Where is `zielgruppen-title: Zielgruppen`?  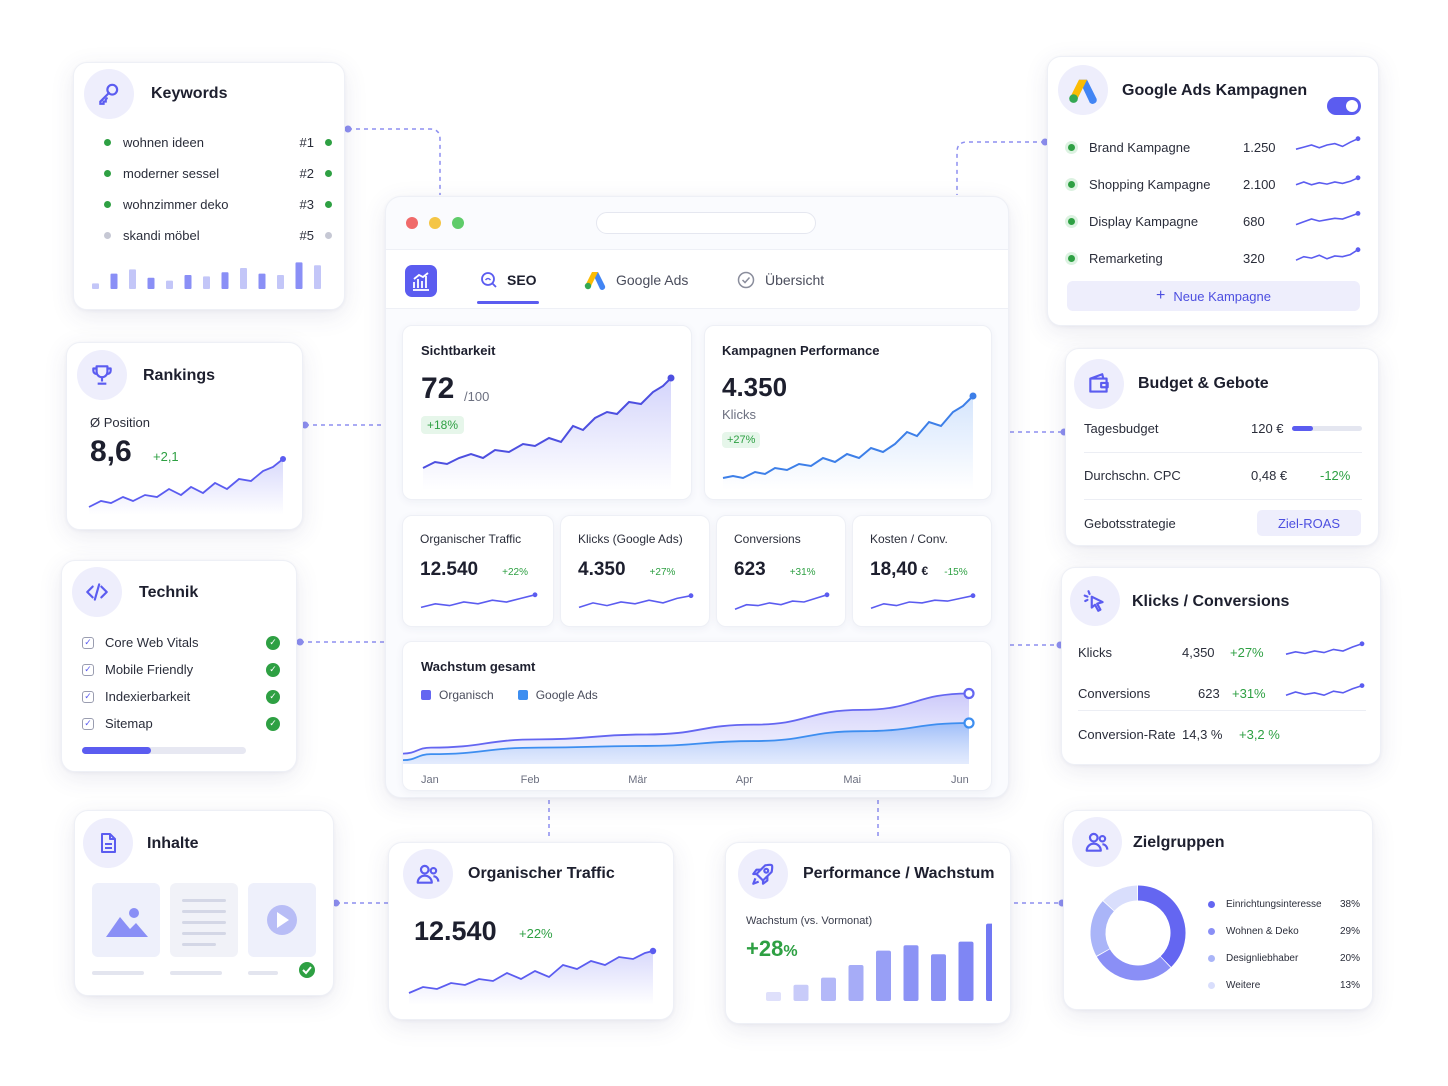 zielgruppen-title: Zielgruppen is located at coordinates (1179, 842).